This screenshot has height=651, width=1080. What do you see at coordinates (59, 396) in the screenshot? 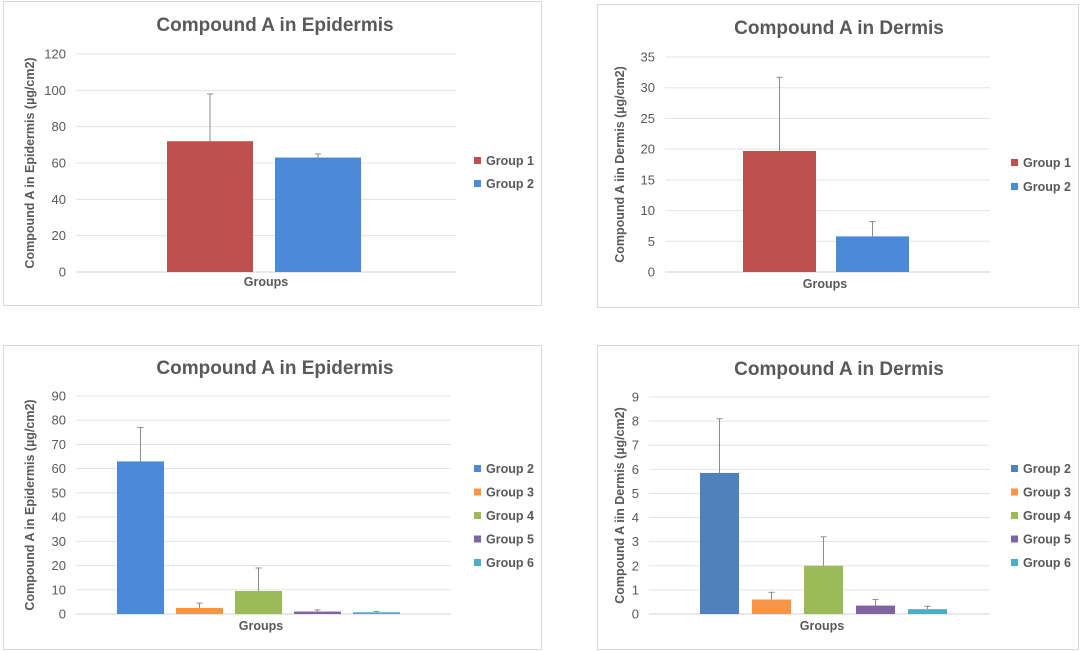
I see `y-tick-label: 90` at bounding box center [59, 396].